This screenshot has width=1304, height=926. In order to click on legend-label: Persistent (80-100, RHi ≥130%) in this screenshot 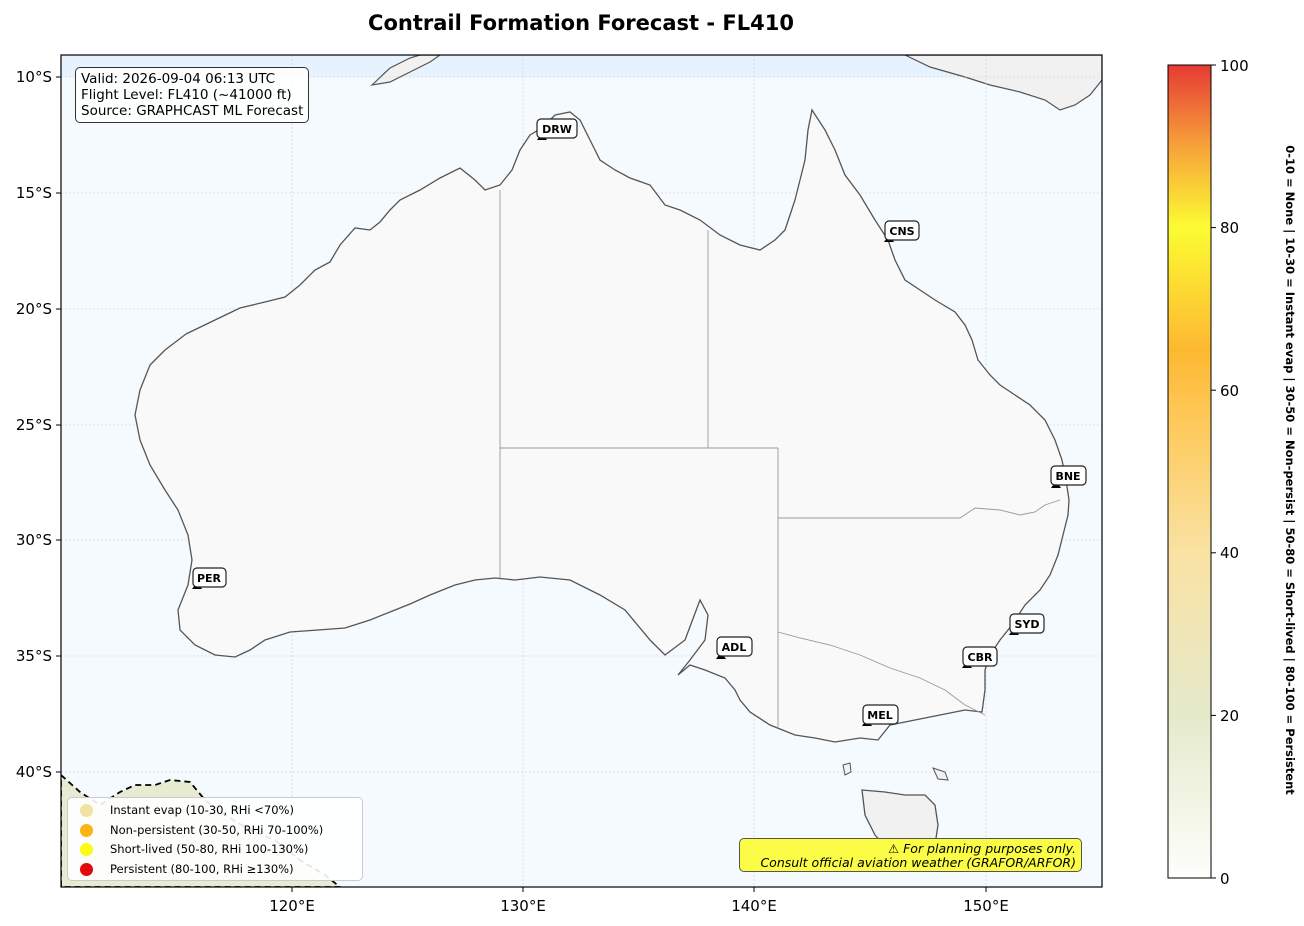, I will do `click(202, 869)`.